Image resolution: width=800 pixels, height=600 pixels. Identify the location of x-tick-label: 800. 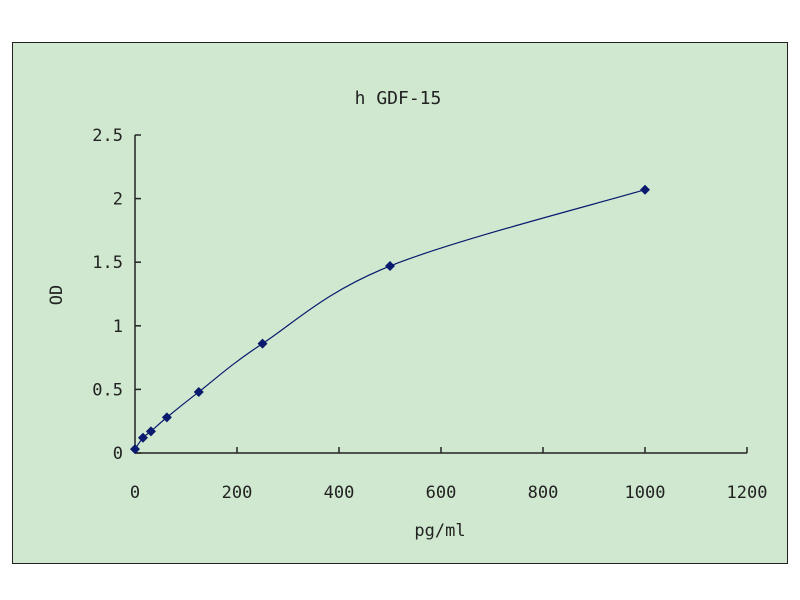
(543, 493).